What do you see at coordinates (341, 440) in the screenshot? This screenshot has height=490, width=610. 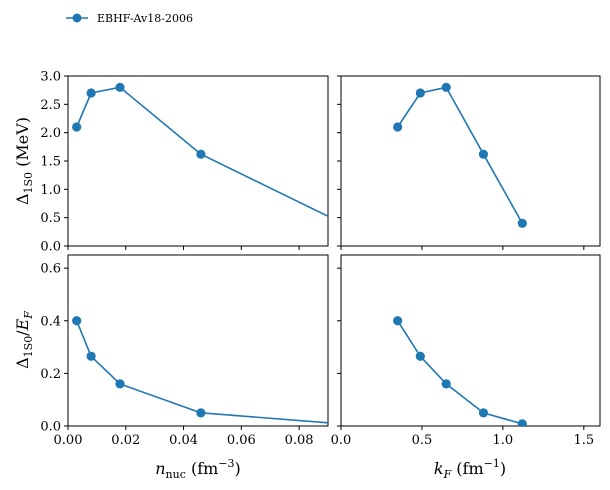 I see `x-tick-label-bottom-right: 0.0` at bounding box center [341, 440].